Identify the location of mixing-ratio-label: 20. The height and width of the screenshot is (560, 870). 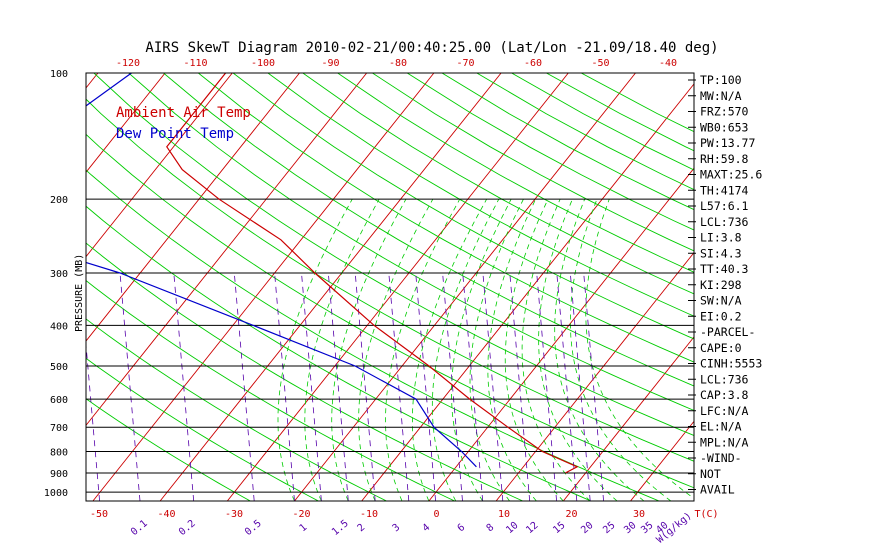
(587, 528).